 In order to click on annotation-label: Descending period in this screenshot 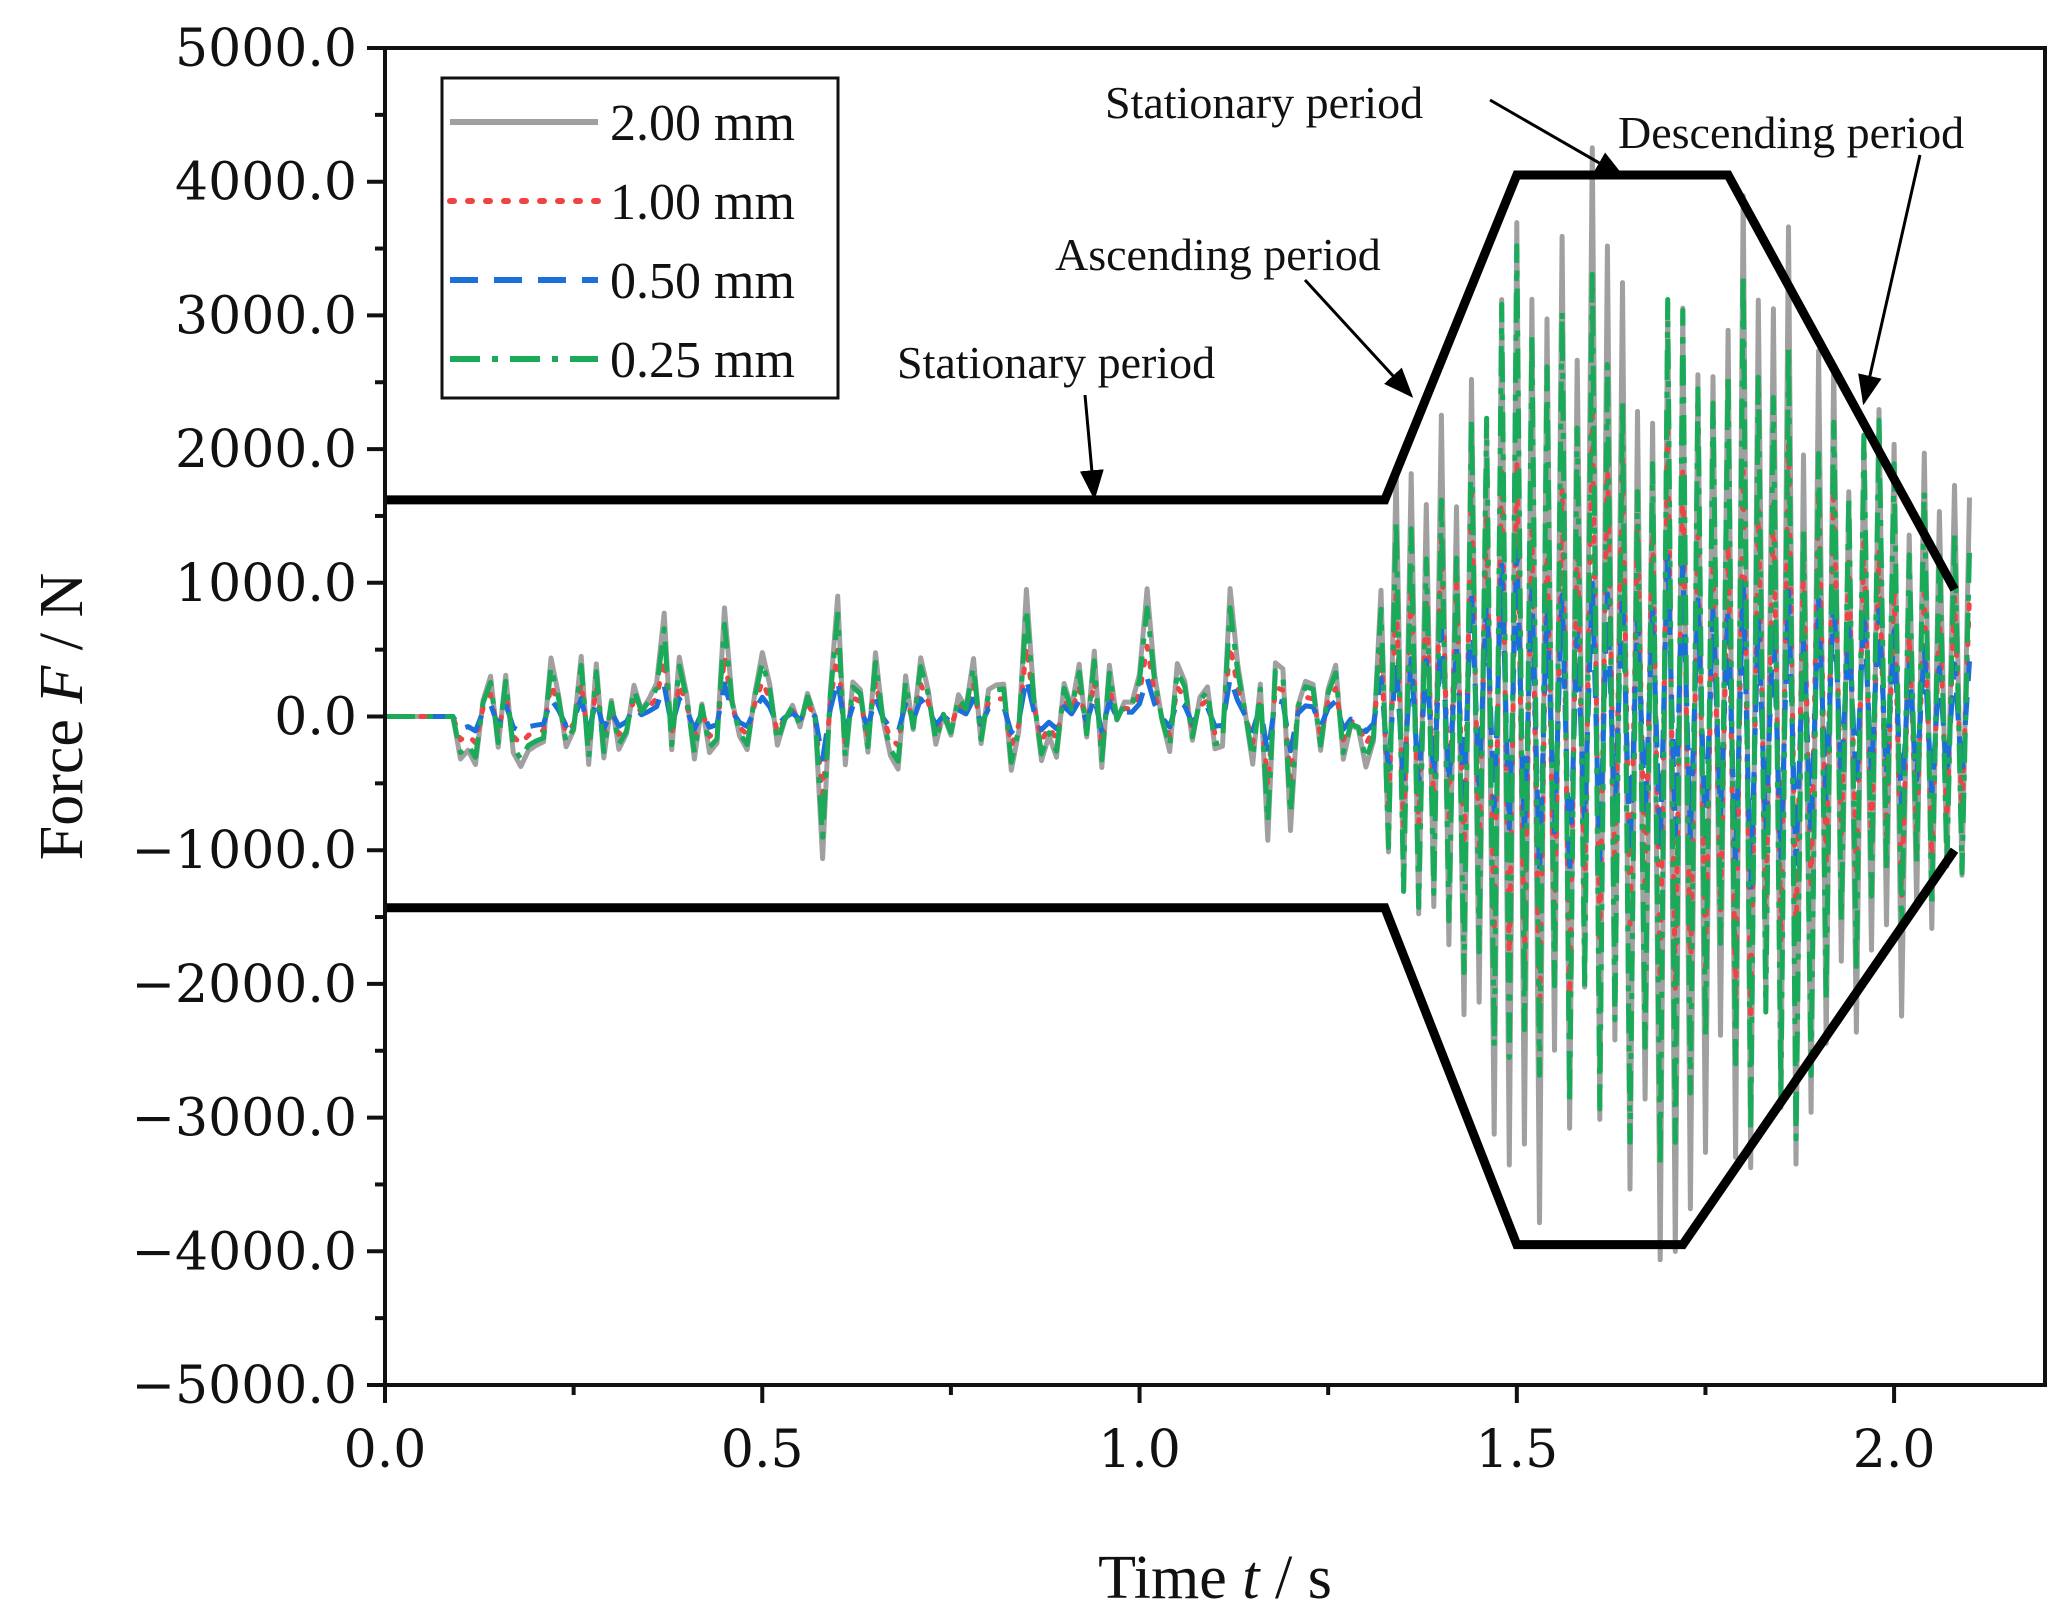, I will do `click(1791, 132)`.